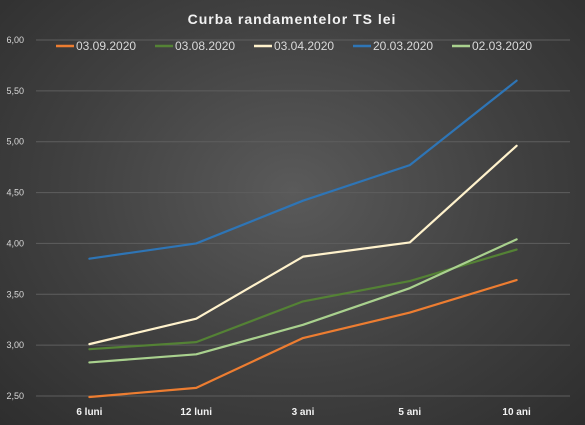 This screenshot has width=585, height=425. What do you see at coordinates (15, 243) in the screenshot?
I see `y-tick-label: 4,00` at bounding box center [15, 243].